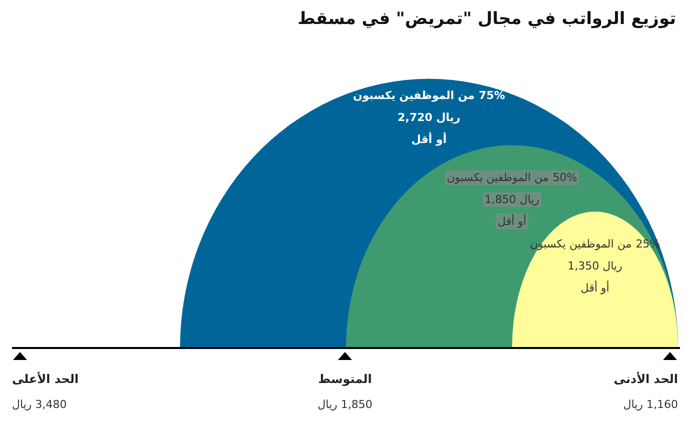  What do you see at coordinates (492, 95) in the screenshot?
I see `data-label: 75%` at bounding box center [492, 95].